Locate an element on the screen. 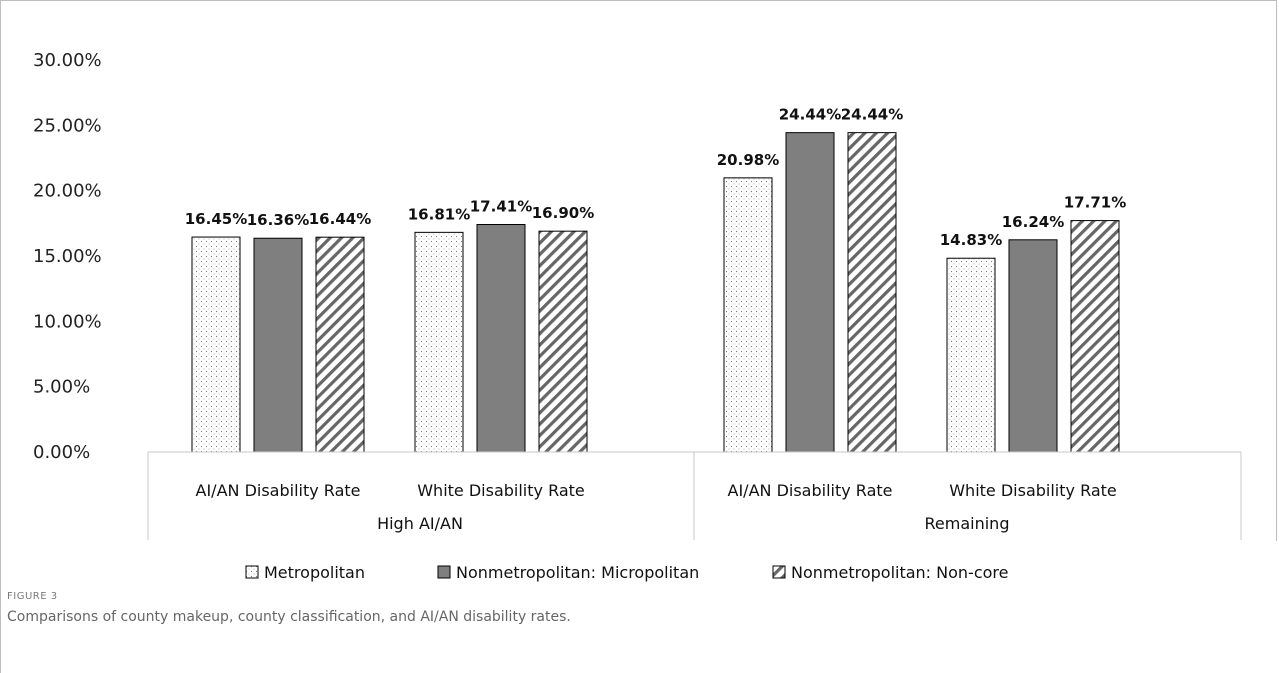  data-label: 16.36% is located at coordinates (278, 220).